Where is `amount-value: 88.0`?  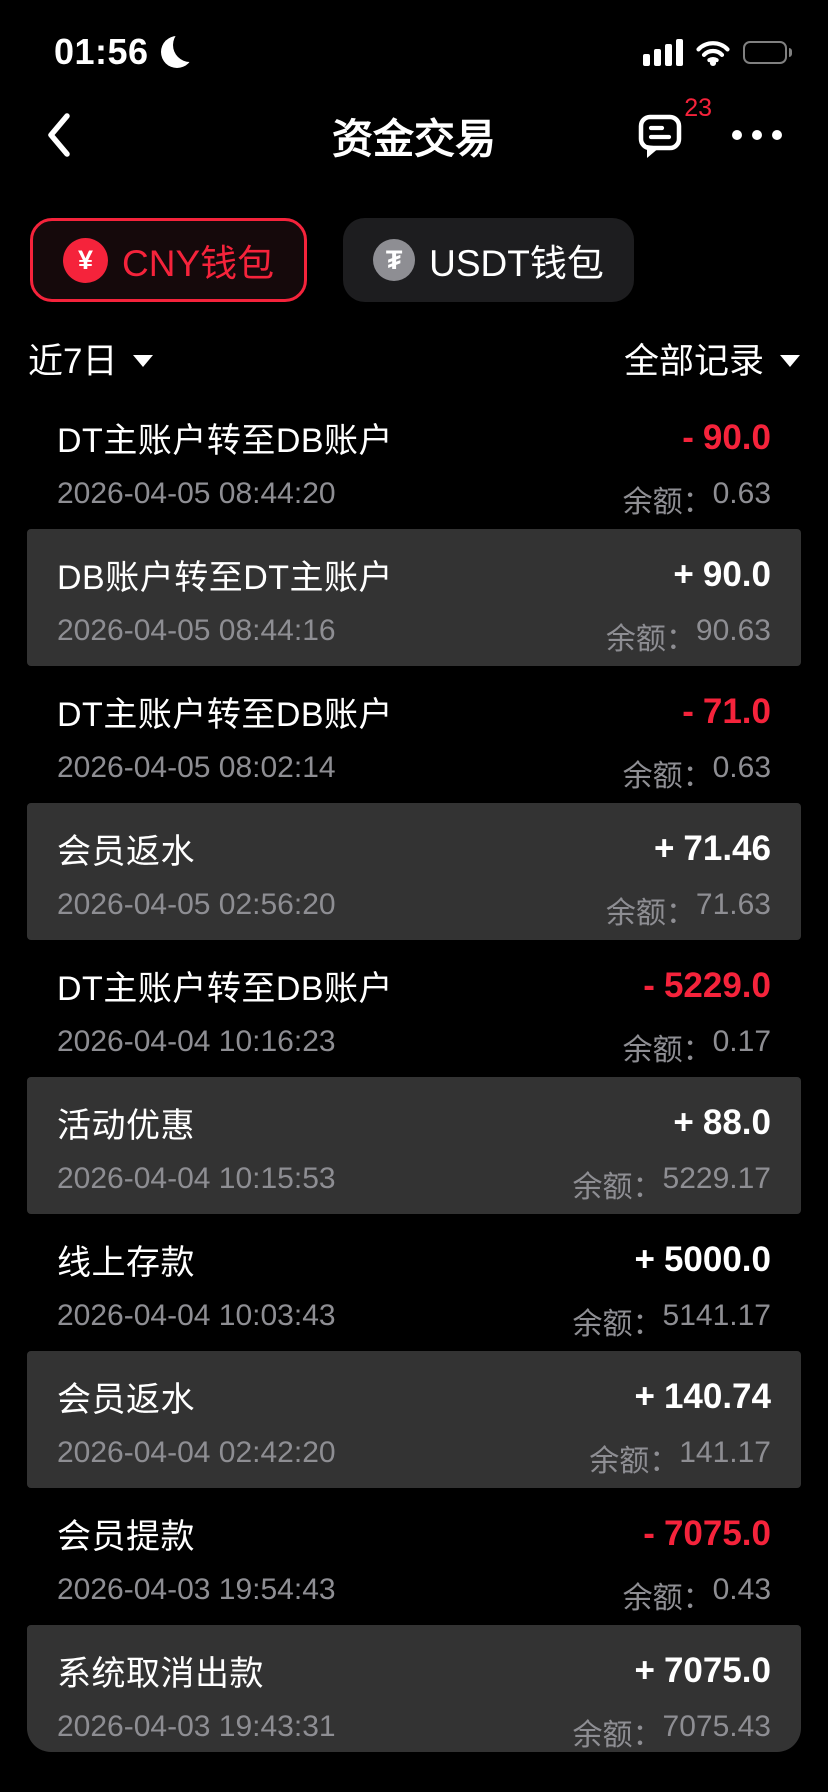 amount-value: 88.0 is located at coordinates (736, 1122).